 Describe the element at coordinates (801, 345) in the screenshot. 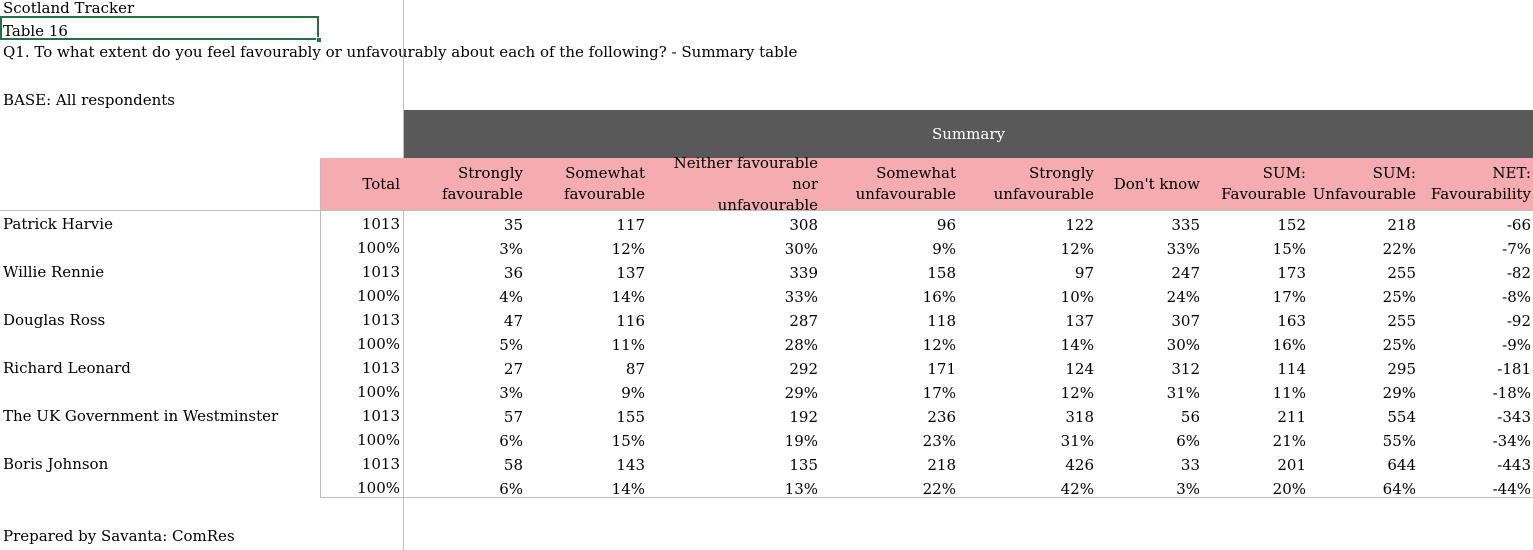

I see `percent-cell: 28%` at that location.